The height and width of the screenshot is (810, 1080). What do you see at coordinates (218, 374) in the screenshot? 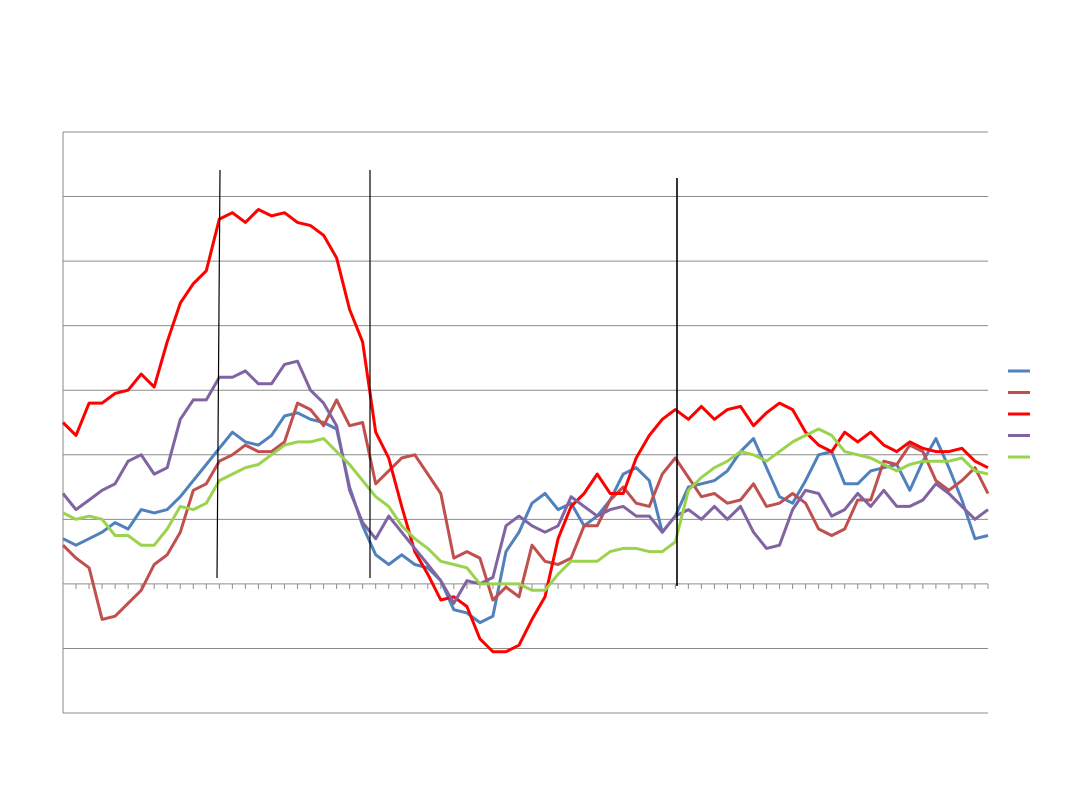
I see `marker-line` at bounding box center [218, 374].